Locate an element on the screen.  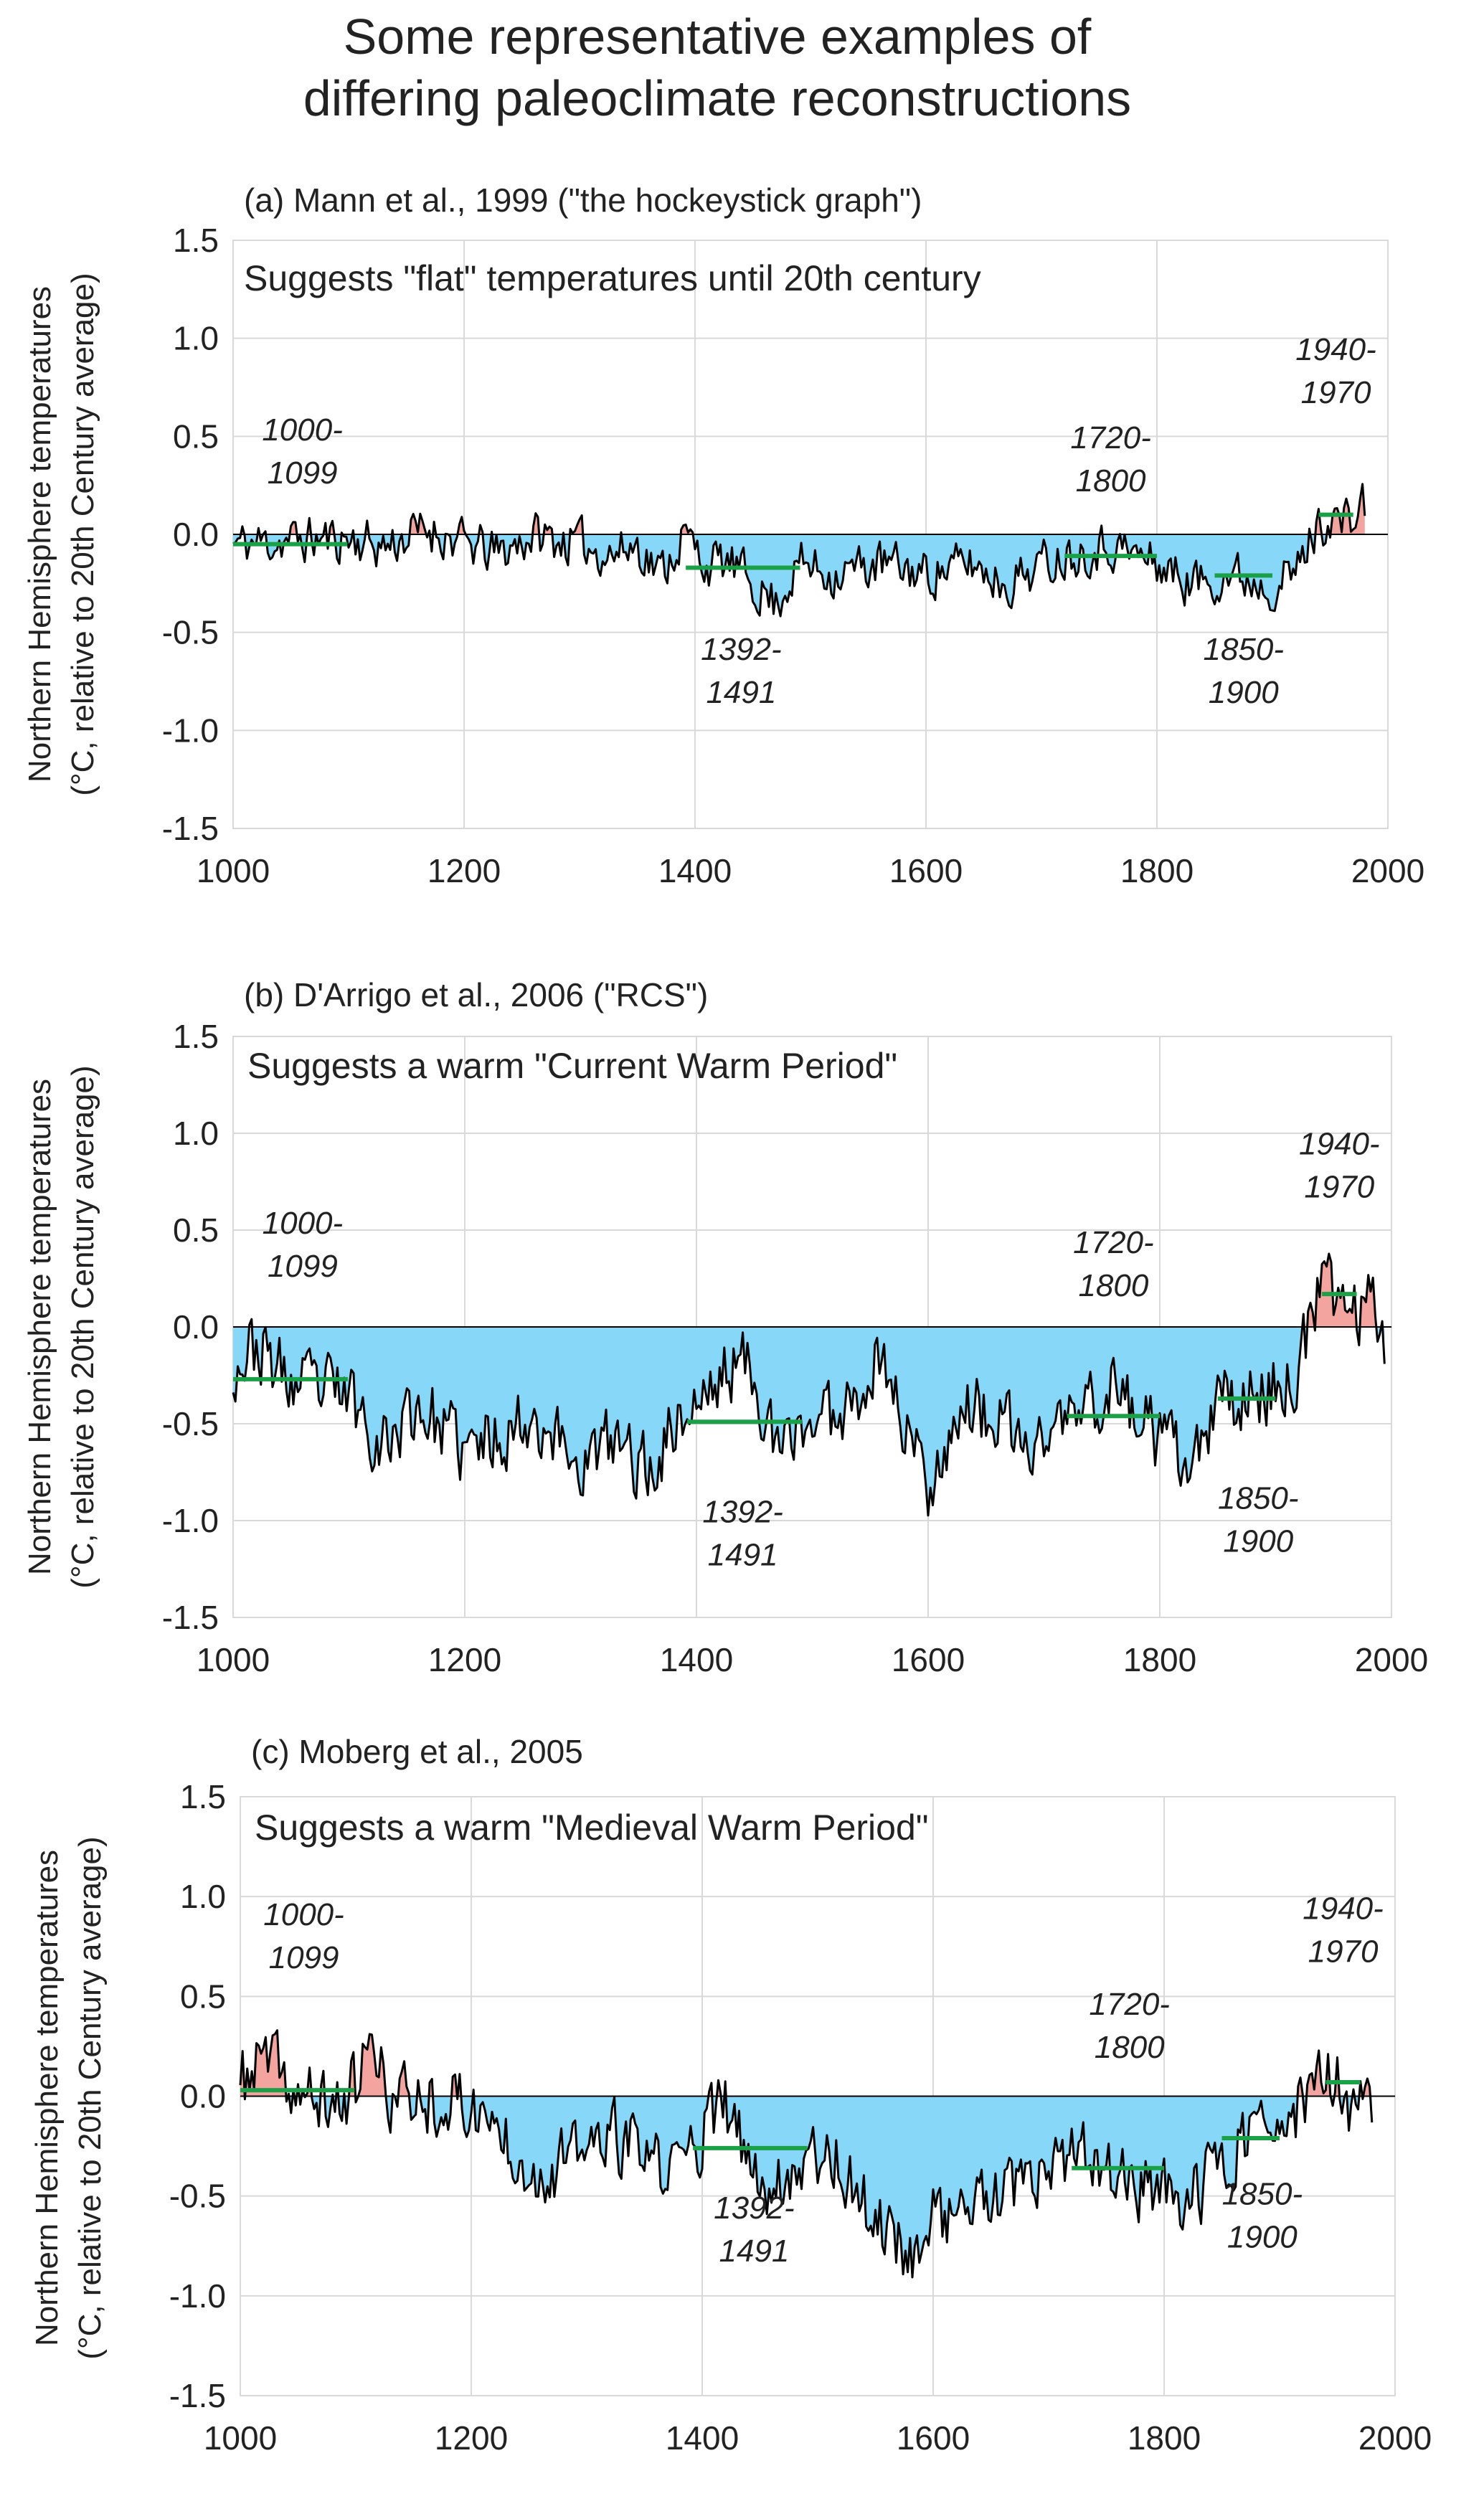
panel-title: (c) Moberg et al., 2005 is located at coordinates (417, 1751).